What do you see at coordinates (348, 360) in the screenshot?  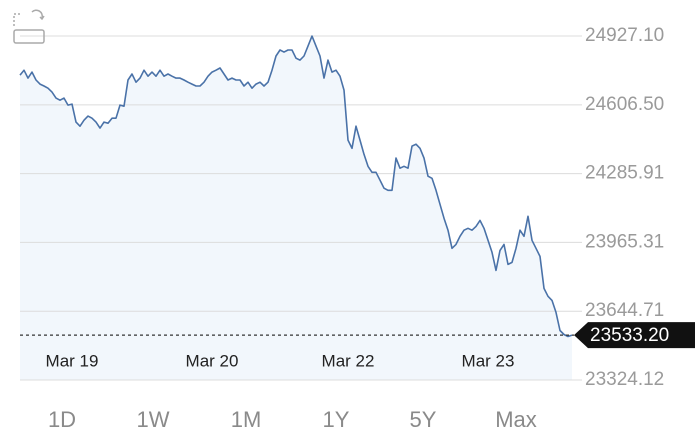 I see `x-tick-label: Mar 22` at bounding box center [348, 360].